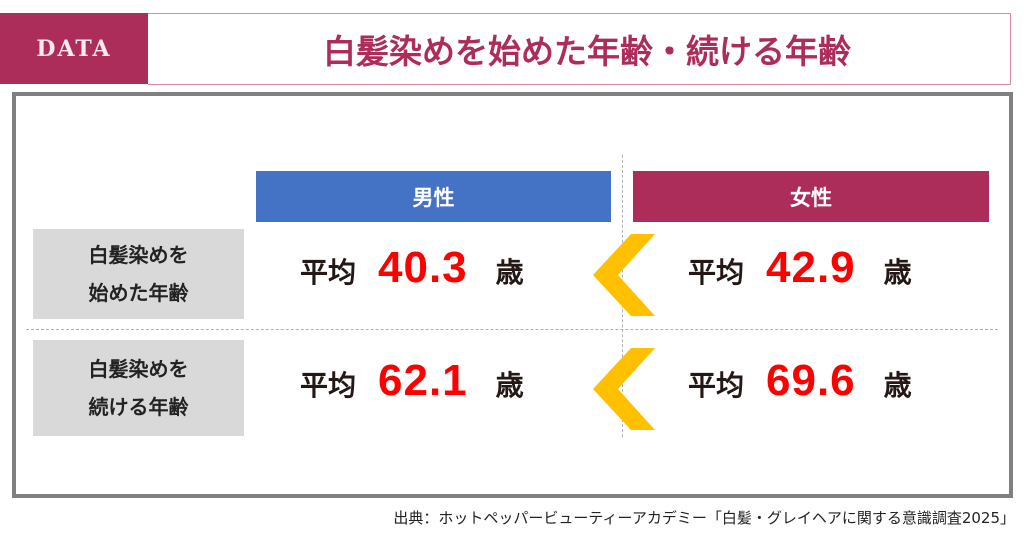  Describe the element at coordinates (138, 293) in the screenshot. I see `row-label-line2: 始めた年齢` at that location.